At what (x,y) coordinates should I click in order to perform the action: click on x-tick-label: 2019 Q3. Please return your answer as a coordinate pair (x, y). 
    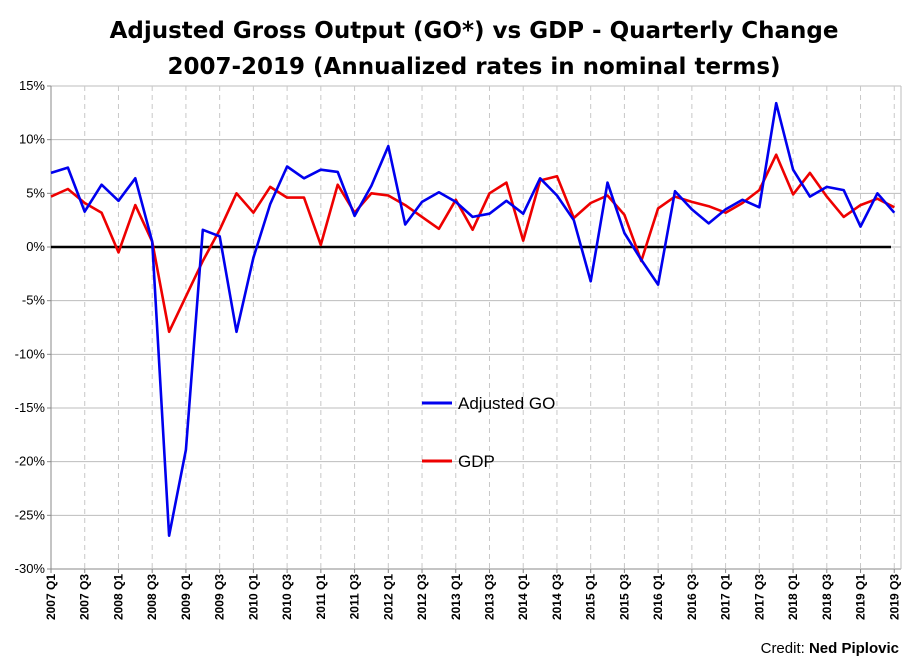
    Looking at the image, I should click on (894, 597).